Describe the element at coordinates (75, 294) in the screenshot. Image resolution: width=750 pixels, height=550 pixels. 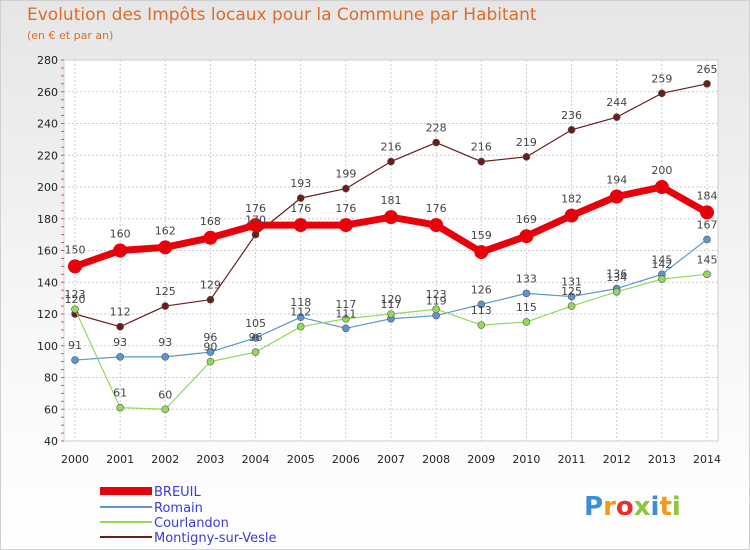
I see `data-label: 123` at that location.